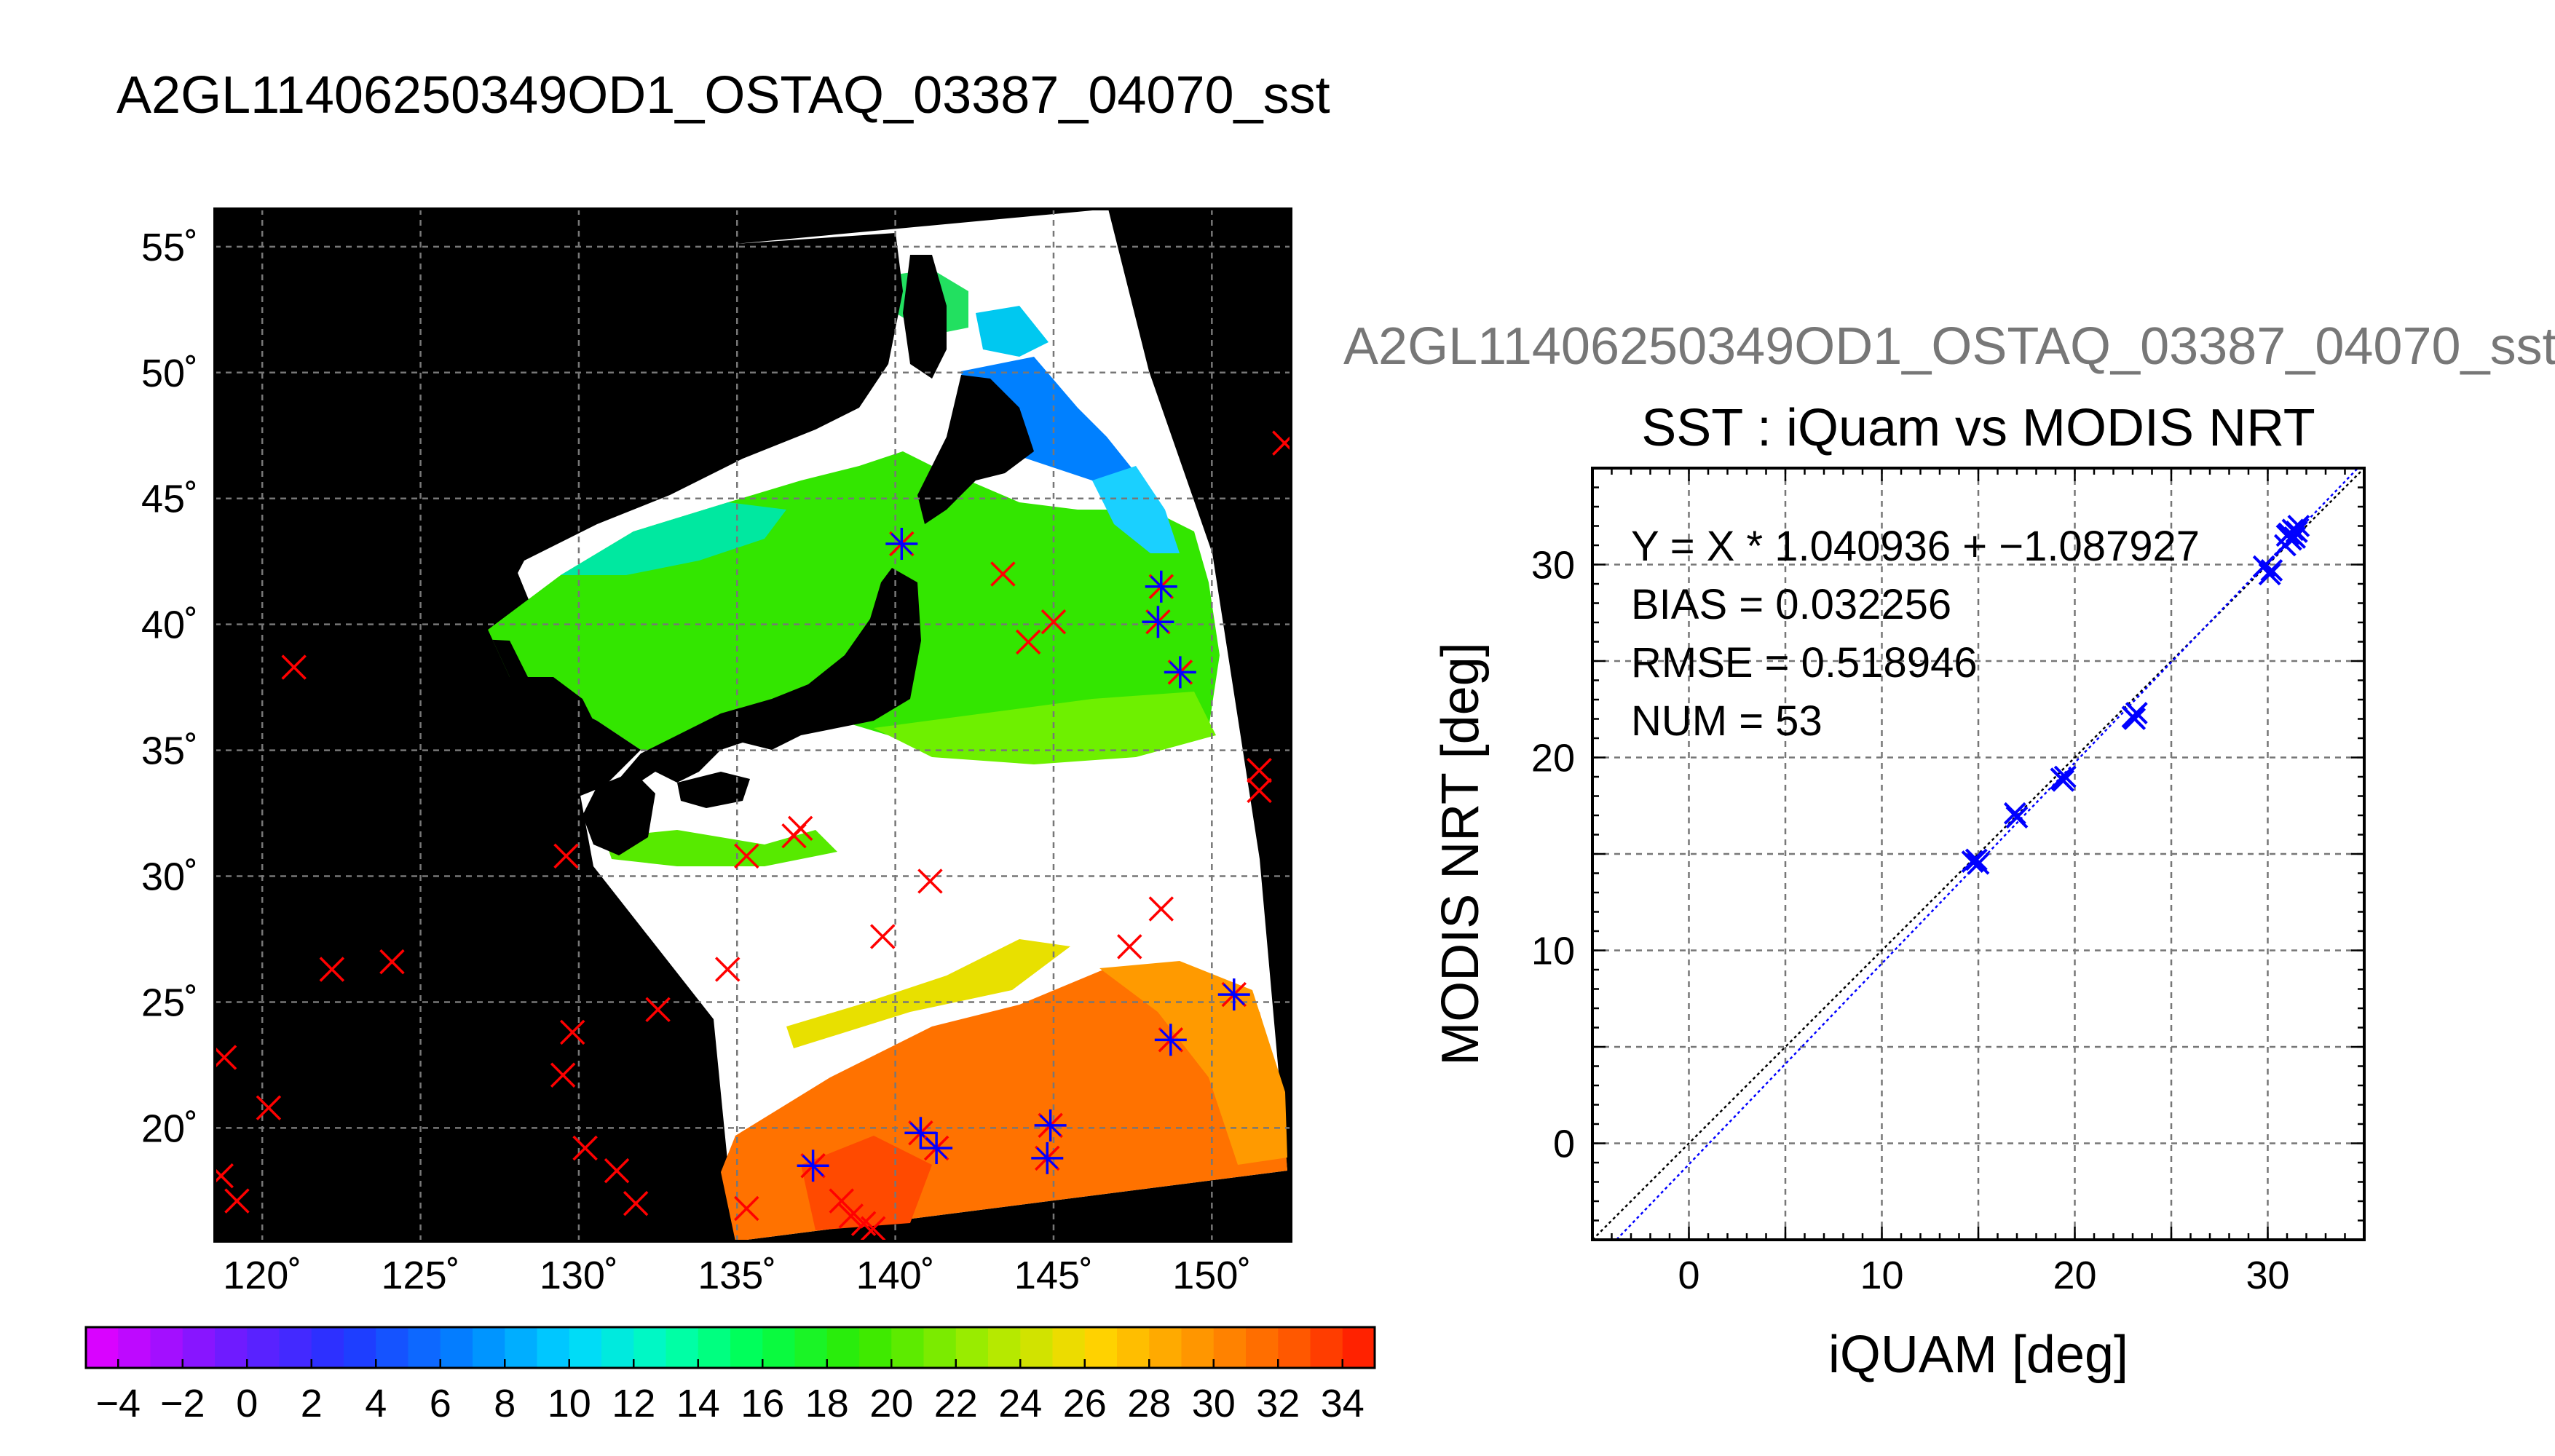 This screenshot has height=1456, width=2555. I want to click on colorbar-labels: −4 −2 0 2 4 6 8 10 12 14 16 18 20 22 24 26 28 30 32 34, so click(730, 1392).